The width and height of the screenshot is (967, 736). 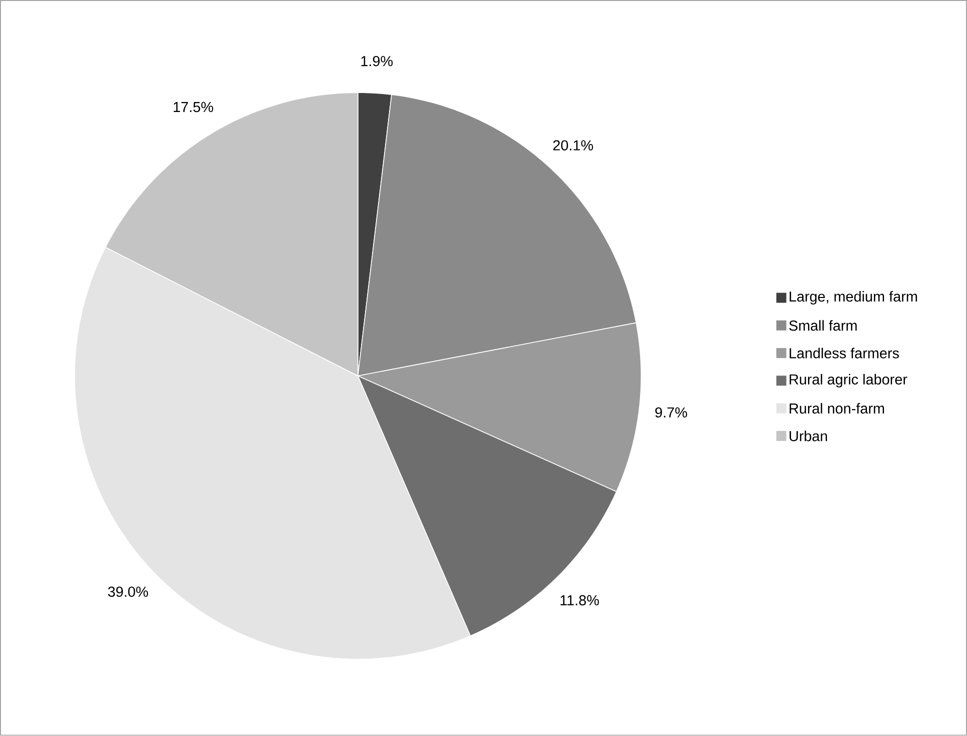 I want to click on legend-label: Landless farmers, so click(x=844, y=353).